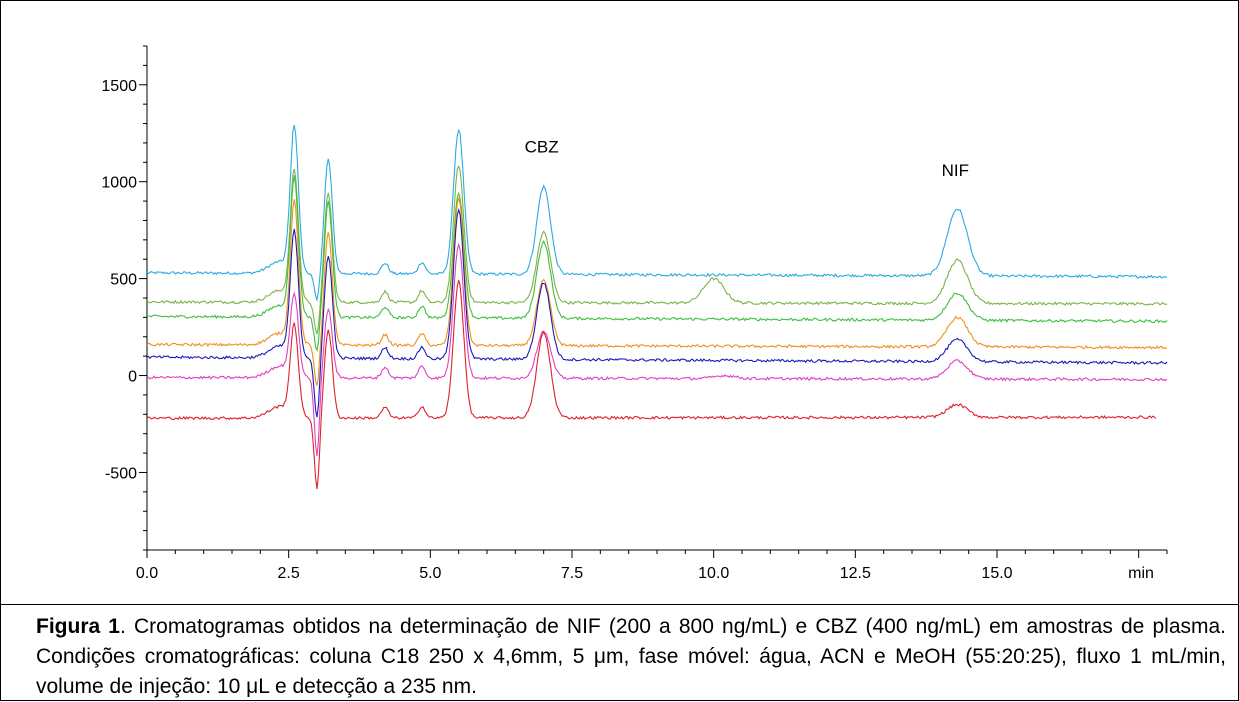 This screenshot has width=1239, height=702. What do you see at coordinates (119, 183) in the screenshot?
I see `y-tick-label: 1000` at bounding box center [119, 183].